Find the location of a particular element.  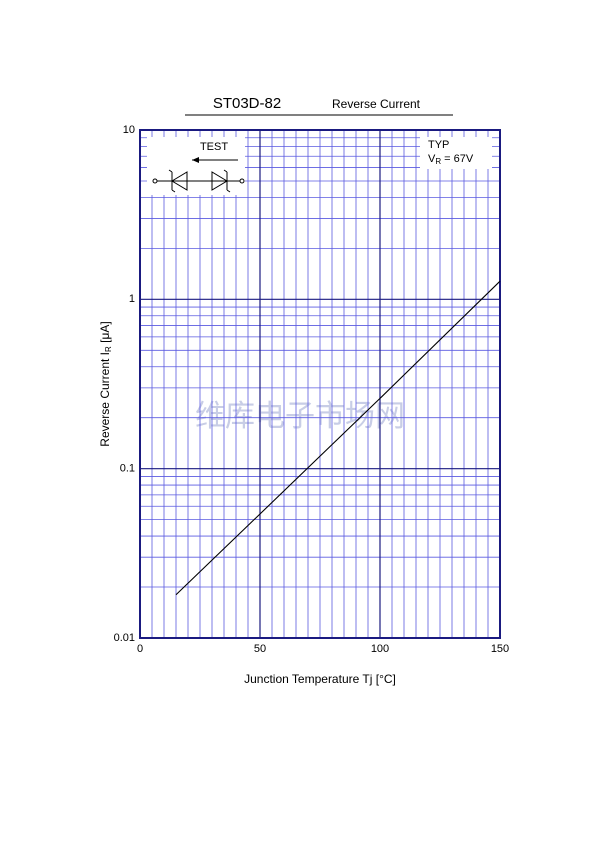

y-tick-label: 10 is located at coordinates (129, 130).